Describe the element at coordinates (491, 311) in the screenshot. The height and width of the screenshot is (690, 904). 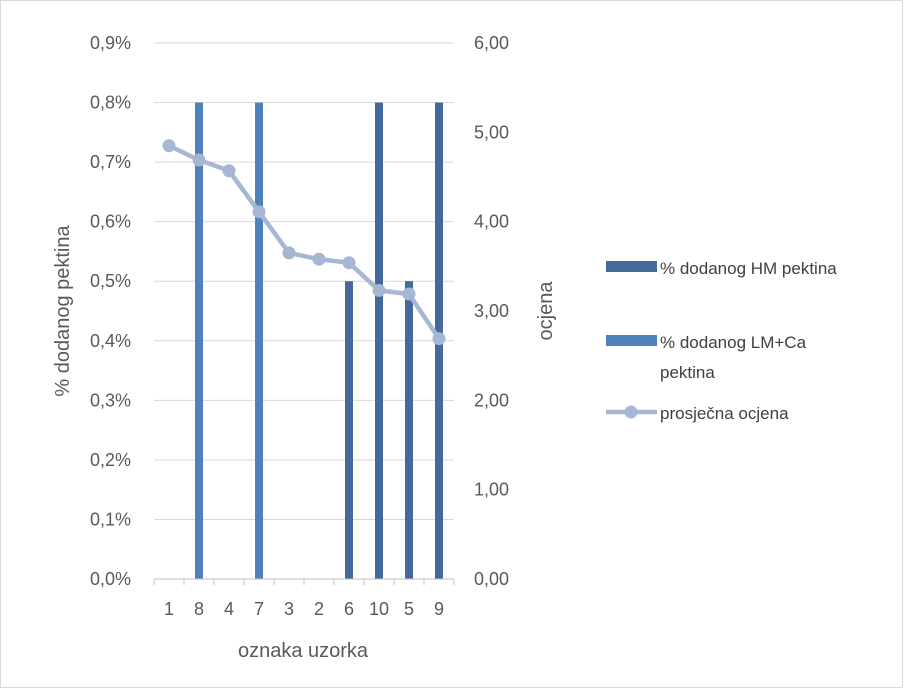
I see `y2-tick-label: 3,00` at that location.